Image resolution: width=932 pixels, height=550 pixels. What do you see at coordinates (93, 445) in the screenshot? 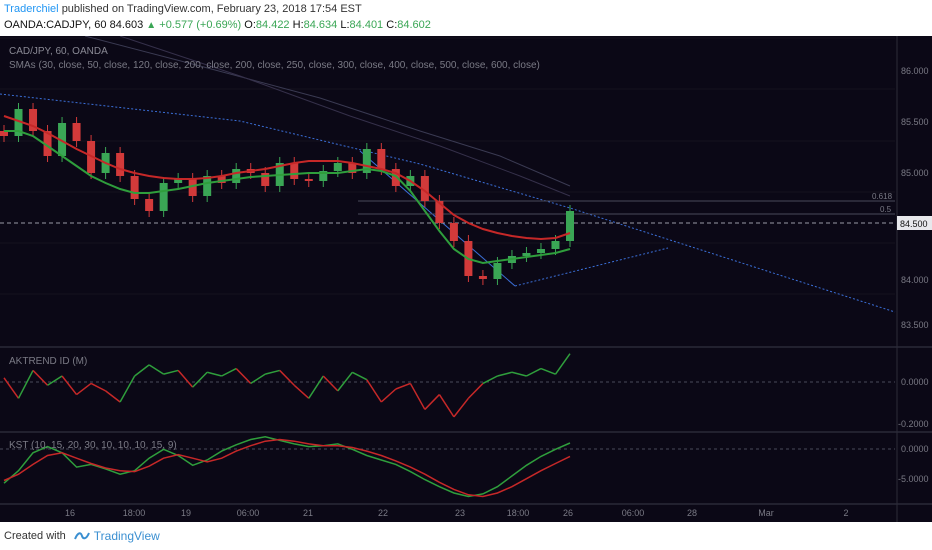
I see `kst-legend: KST (10, 15, 20, 30, 10, 10, 10, 15, 9)` at bounding box center [93, 445].